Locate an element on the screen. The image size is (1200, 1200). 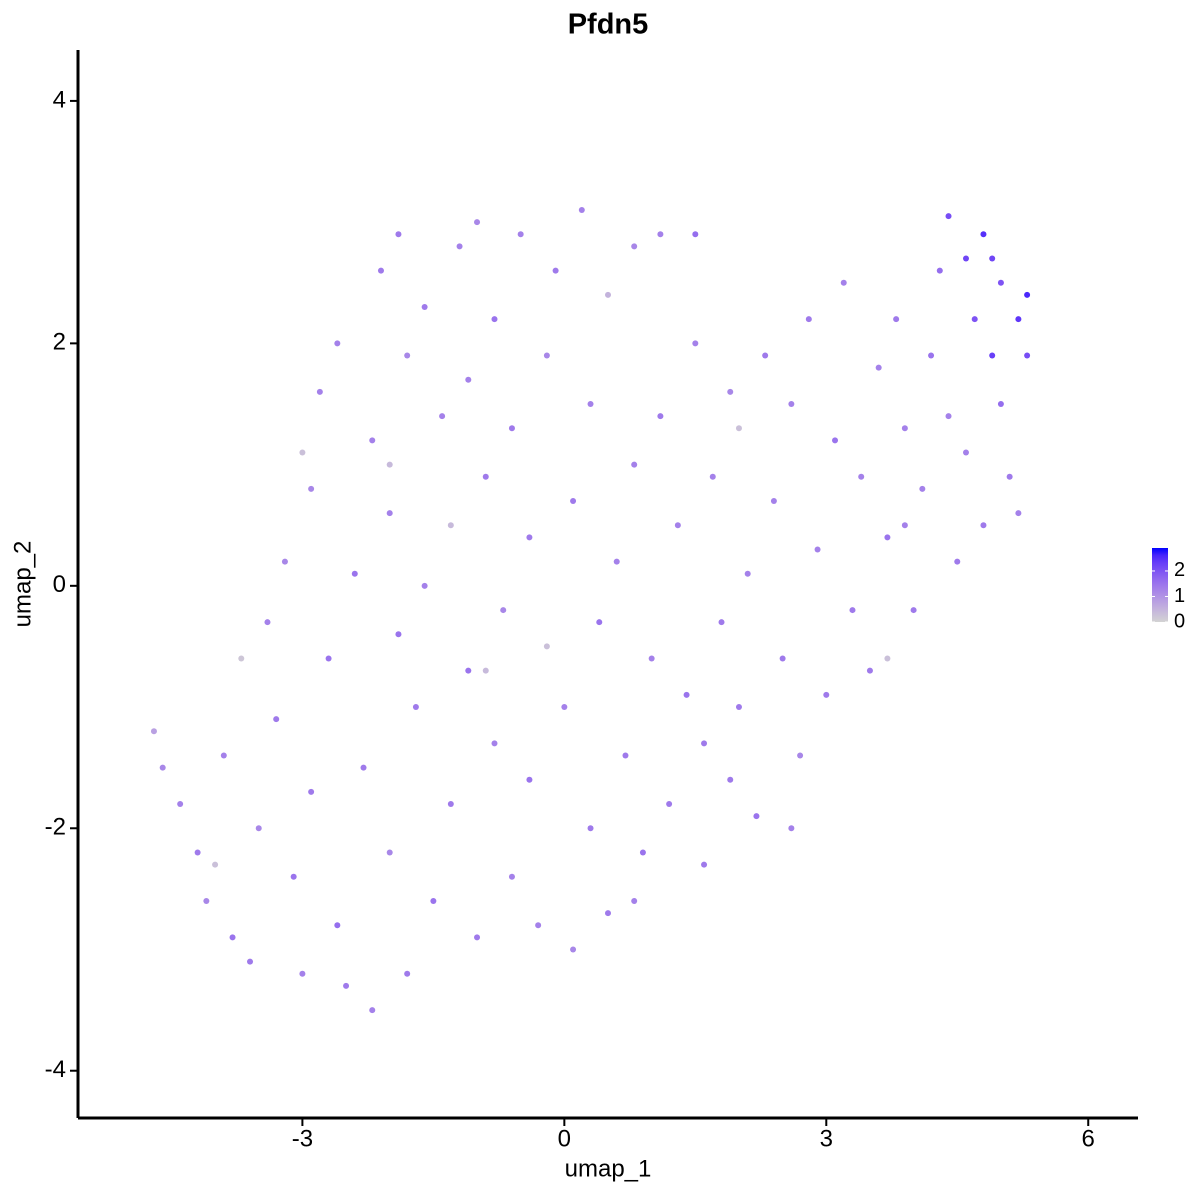
colorbar is located at coordinates (1160, 585).